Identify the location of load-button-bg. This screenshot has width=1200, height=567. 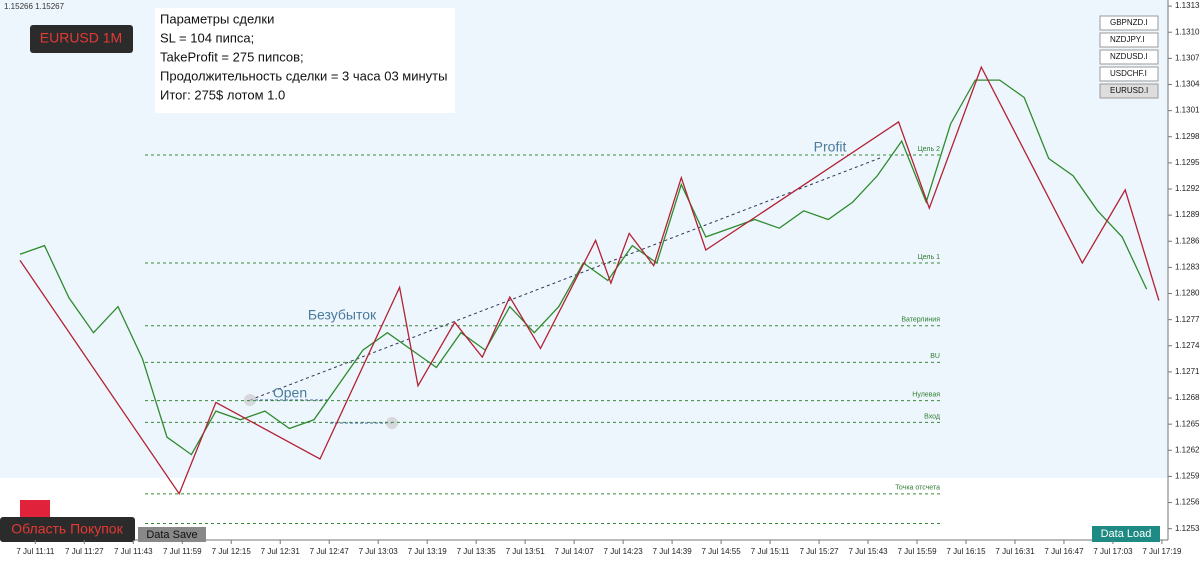
(1126, 534).